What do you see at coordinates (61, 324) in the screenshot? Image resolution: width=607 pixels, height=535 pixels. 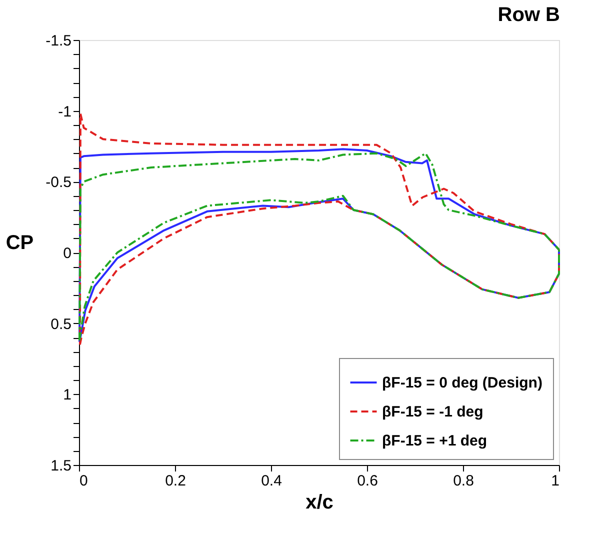 I see `y-tick-label: 0.5` at bounding box center [61, 324].